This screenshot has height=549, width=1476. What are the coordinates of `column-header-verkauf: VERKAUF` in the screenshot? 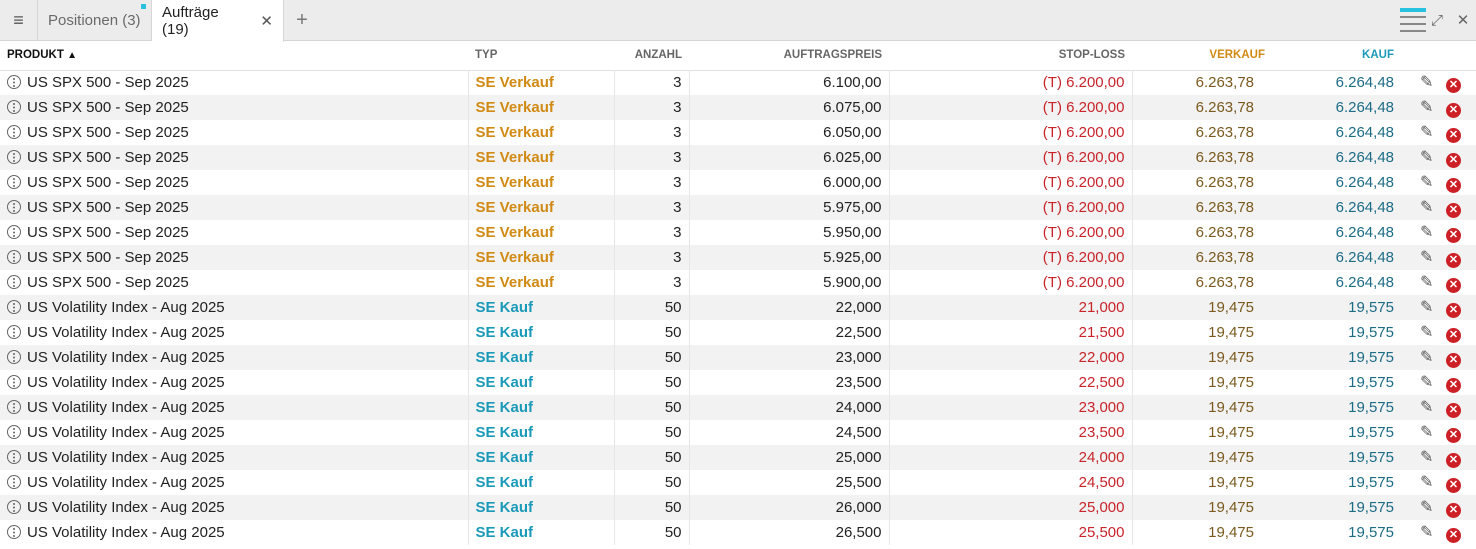 It's located at (1202, 56).